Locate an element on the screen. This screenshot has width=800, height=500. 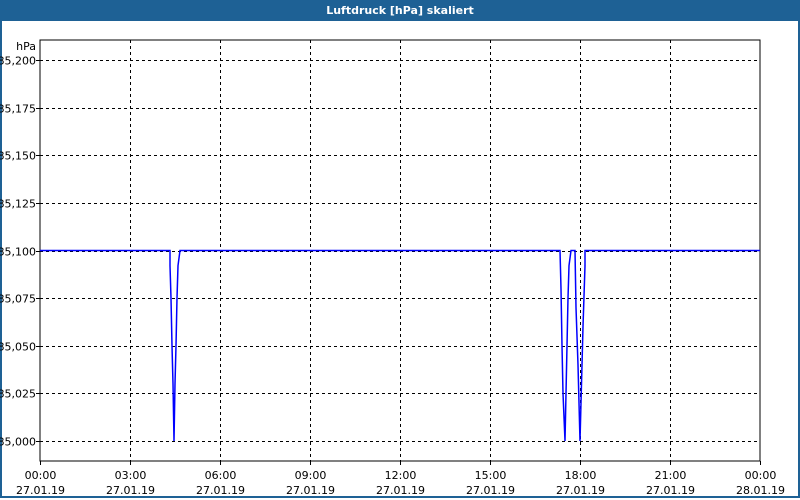
x-tick-time: 03:00 is located at coordinates (131, 475).